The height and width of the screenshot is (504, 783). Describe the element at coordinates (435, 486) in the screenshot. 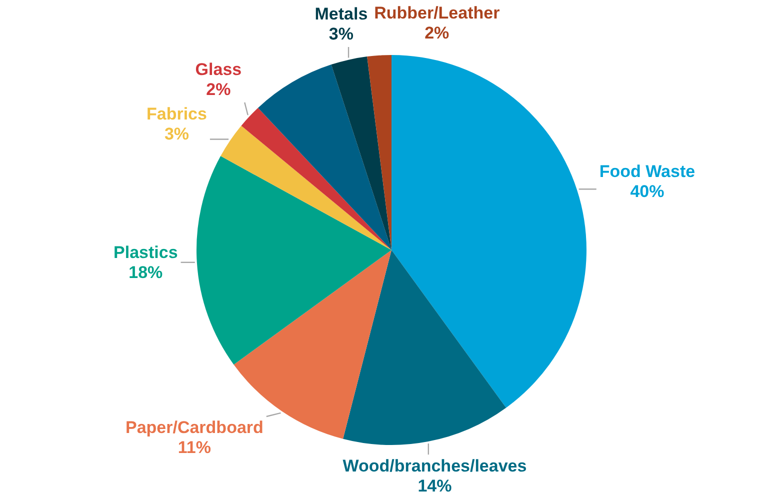

I see `data-label: 14%` at that location.